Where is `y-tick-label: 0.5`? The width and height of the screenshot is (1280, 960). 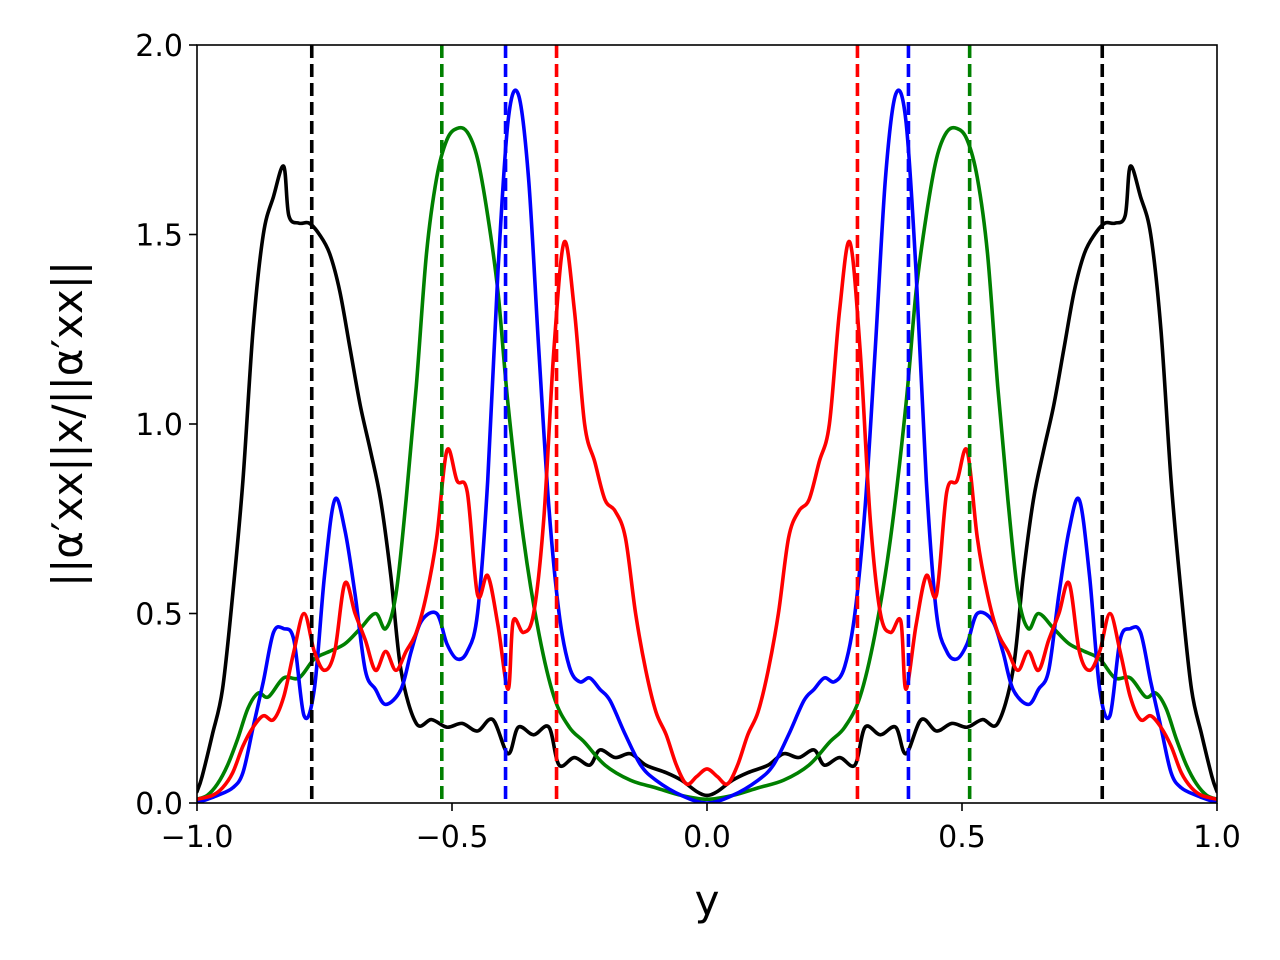
y-tick-label: 0.5 is located at coordinates (159, 615).